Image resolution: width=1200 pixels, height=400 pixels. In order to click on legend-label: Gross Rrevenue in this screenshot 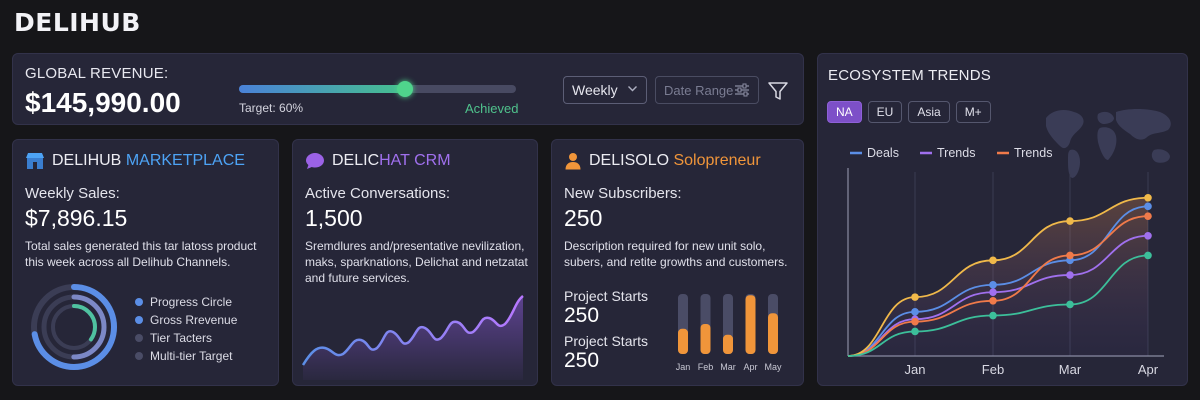, I will do `click(194, 320)`.